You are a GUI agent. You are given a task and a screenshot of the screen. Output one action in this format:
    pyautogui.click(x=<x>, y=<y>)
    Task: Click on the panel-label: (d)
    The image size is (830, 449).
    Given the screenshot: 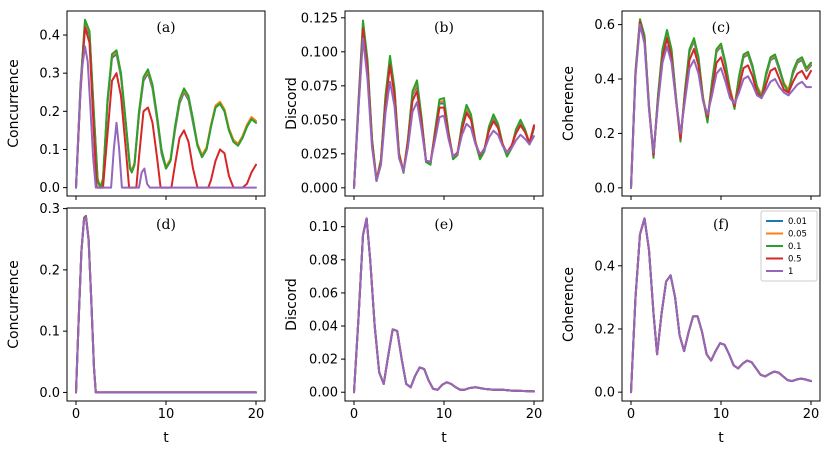 What is the action you would take?
    pyautogui.click(x=166, y=225)
    